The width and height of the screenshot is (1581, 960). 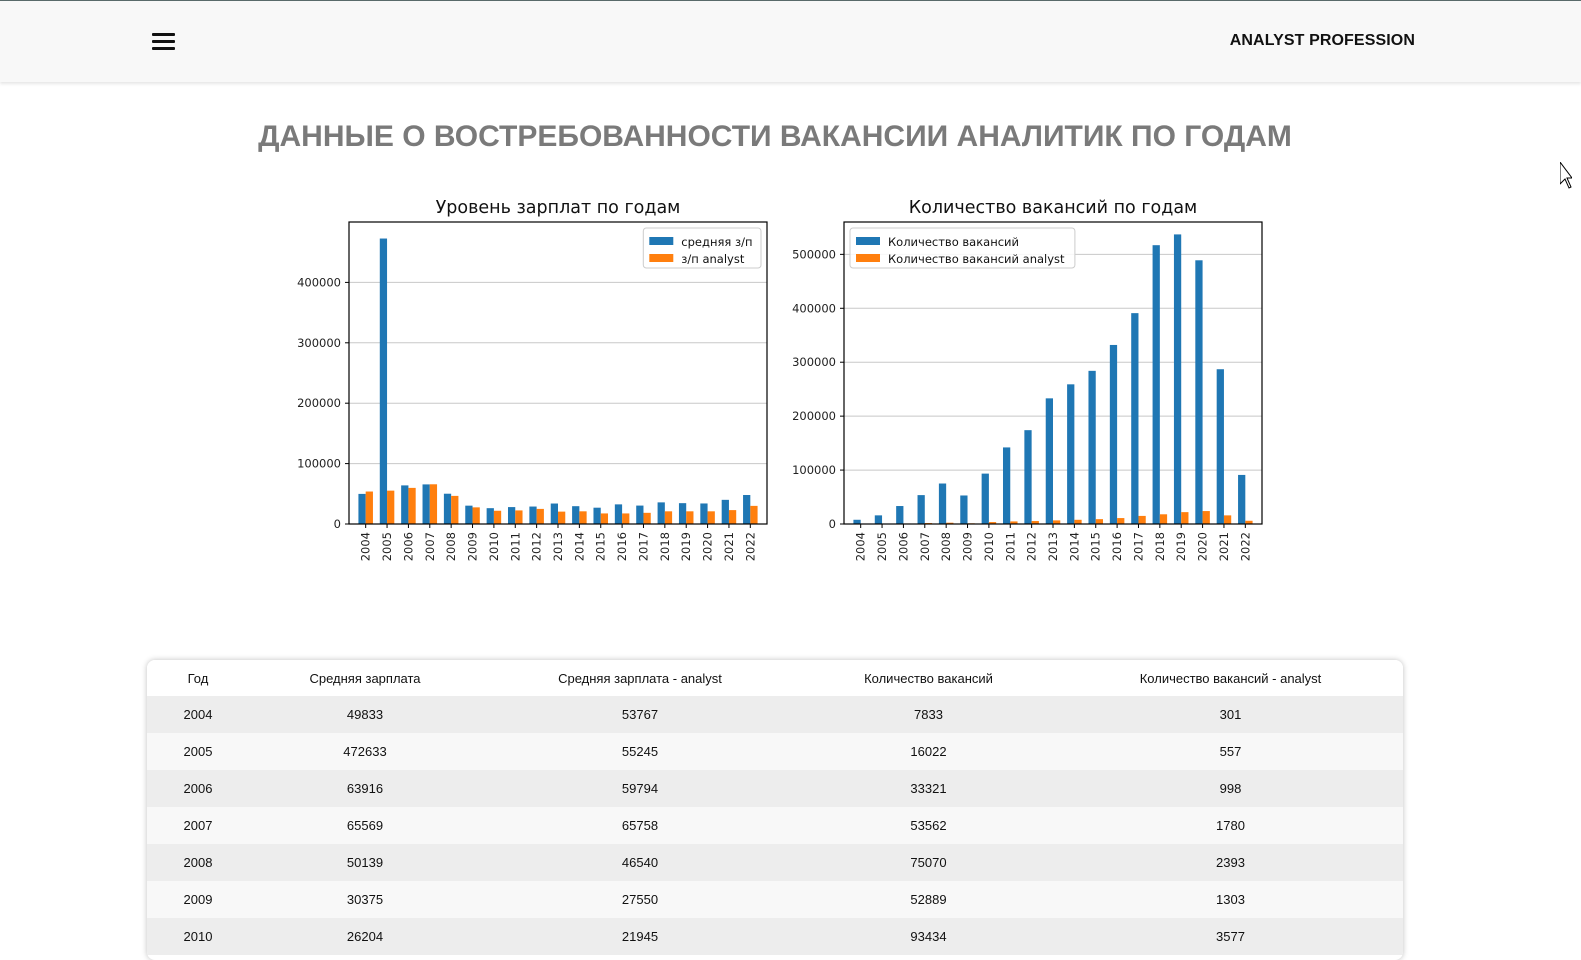 I want to click on table-row: 2008 50139 46540 75070 2393, so click(x=775, y=862).